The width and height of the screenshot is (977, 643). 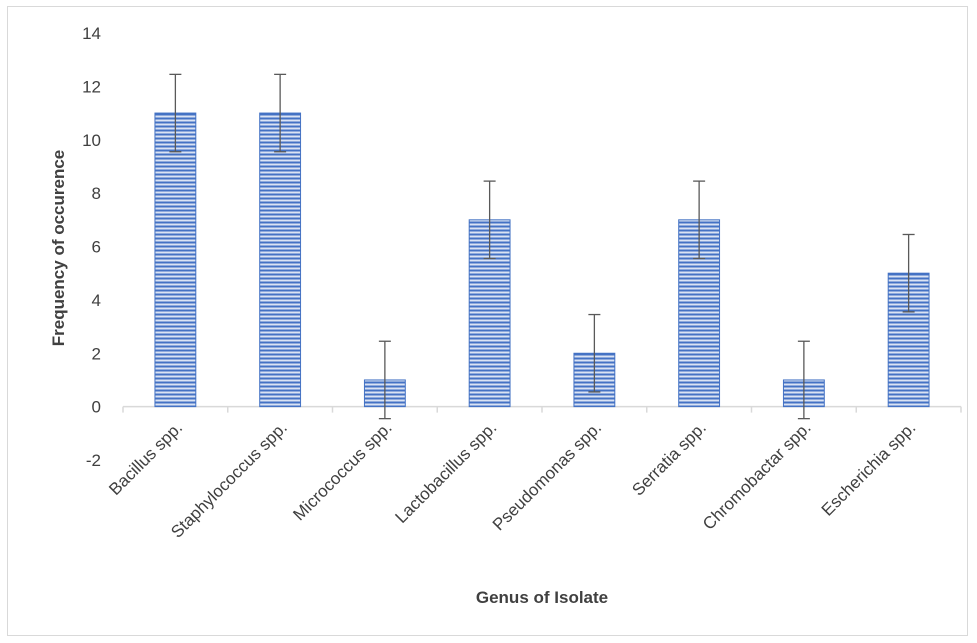 I want to click on y-tick-label: 10, so click(x=91, y=140).